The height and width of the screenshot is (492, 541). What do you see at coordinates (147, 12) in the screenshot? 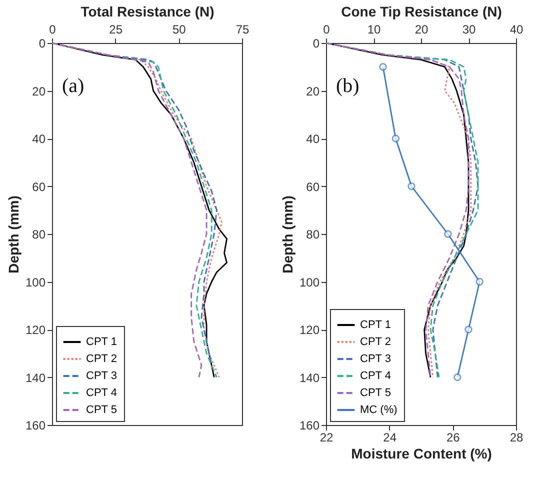
I see `x-axis-title: Total Resistance (N)` at bounding box center [147, 12].